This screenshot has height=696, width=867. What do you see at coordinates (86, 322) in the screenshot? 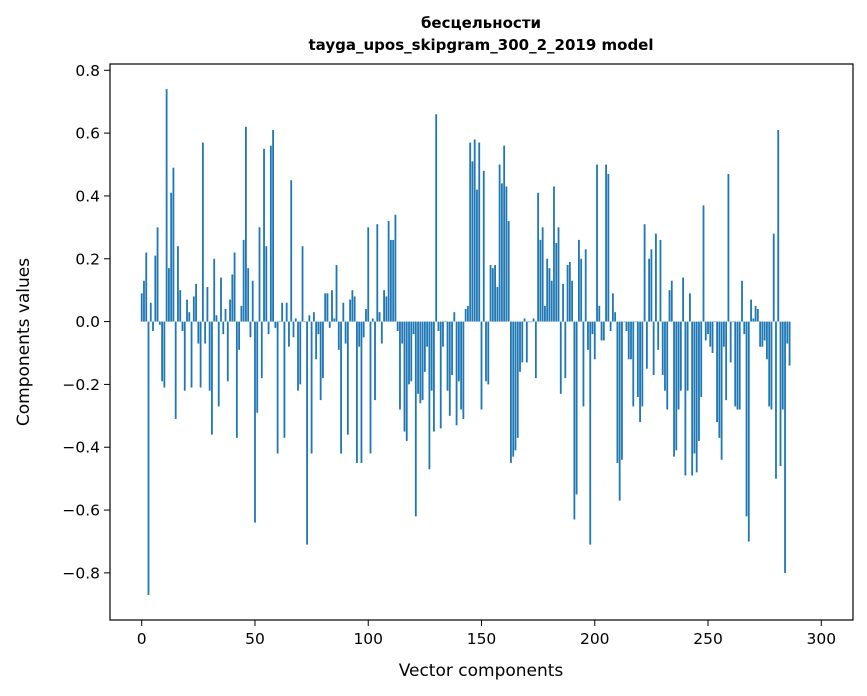
I see `y-axis: −0.8 −0.6 −0.4 −0.2 0.0 0.2 0.4 0.6 0.8` at bounding box center [86, 322].